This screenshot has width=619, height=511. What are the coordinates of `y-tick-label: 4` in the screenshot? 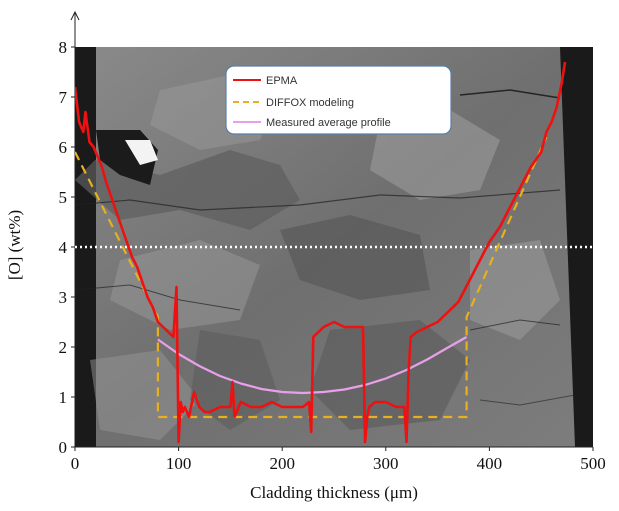 It's located at (63, 247).